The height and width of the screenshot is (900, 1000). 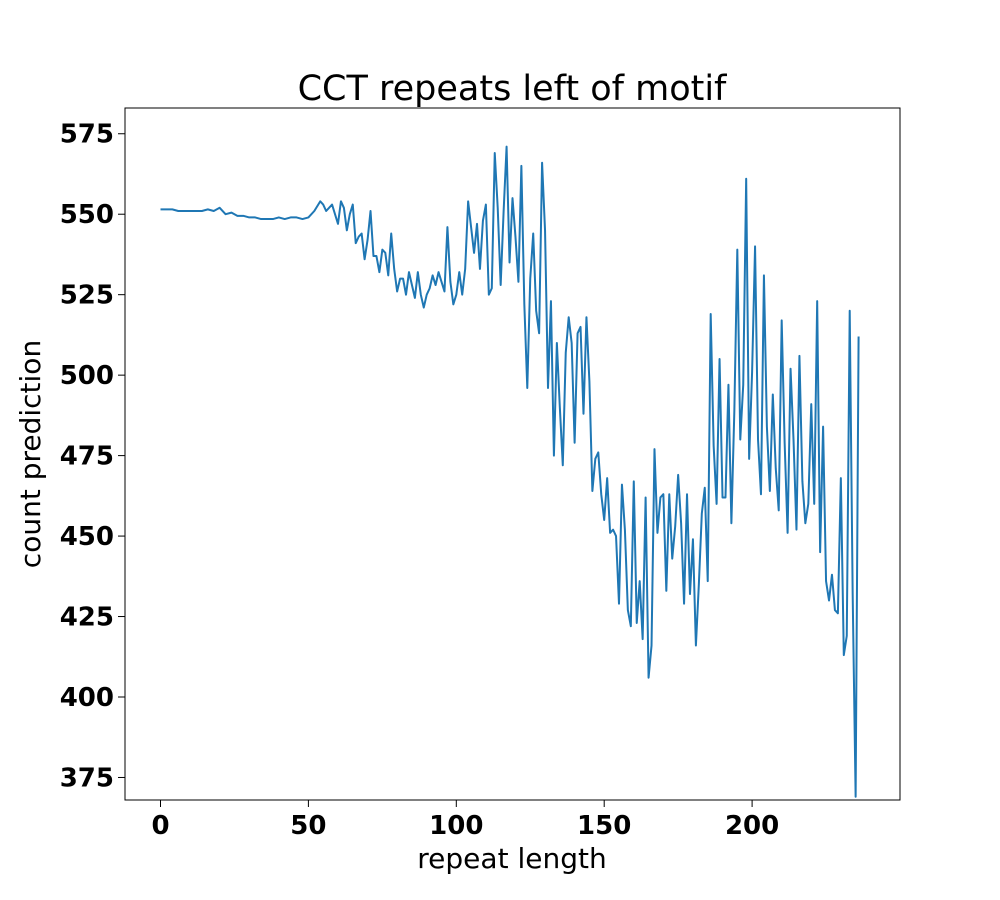 I want to click on x-tick-label: 150, so click(x=604, y=826).